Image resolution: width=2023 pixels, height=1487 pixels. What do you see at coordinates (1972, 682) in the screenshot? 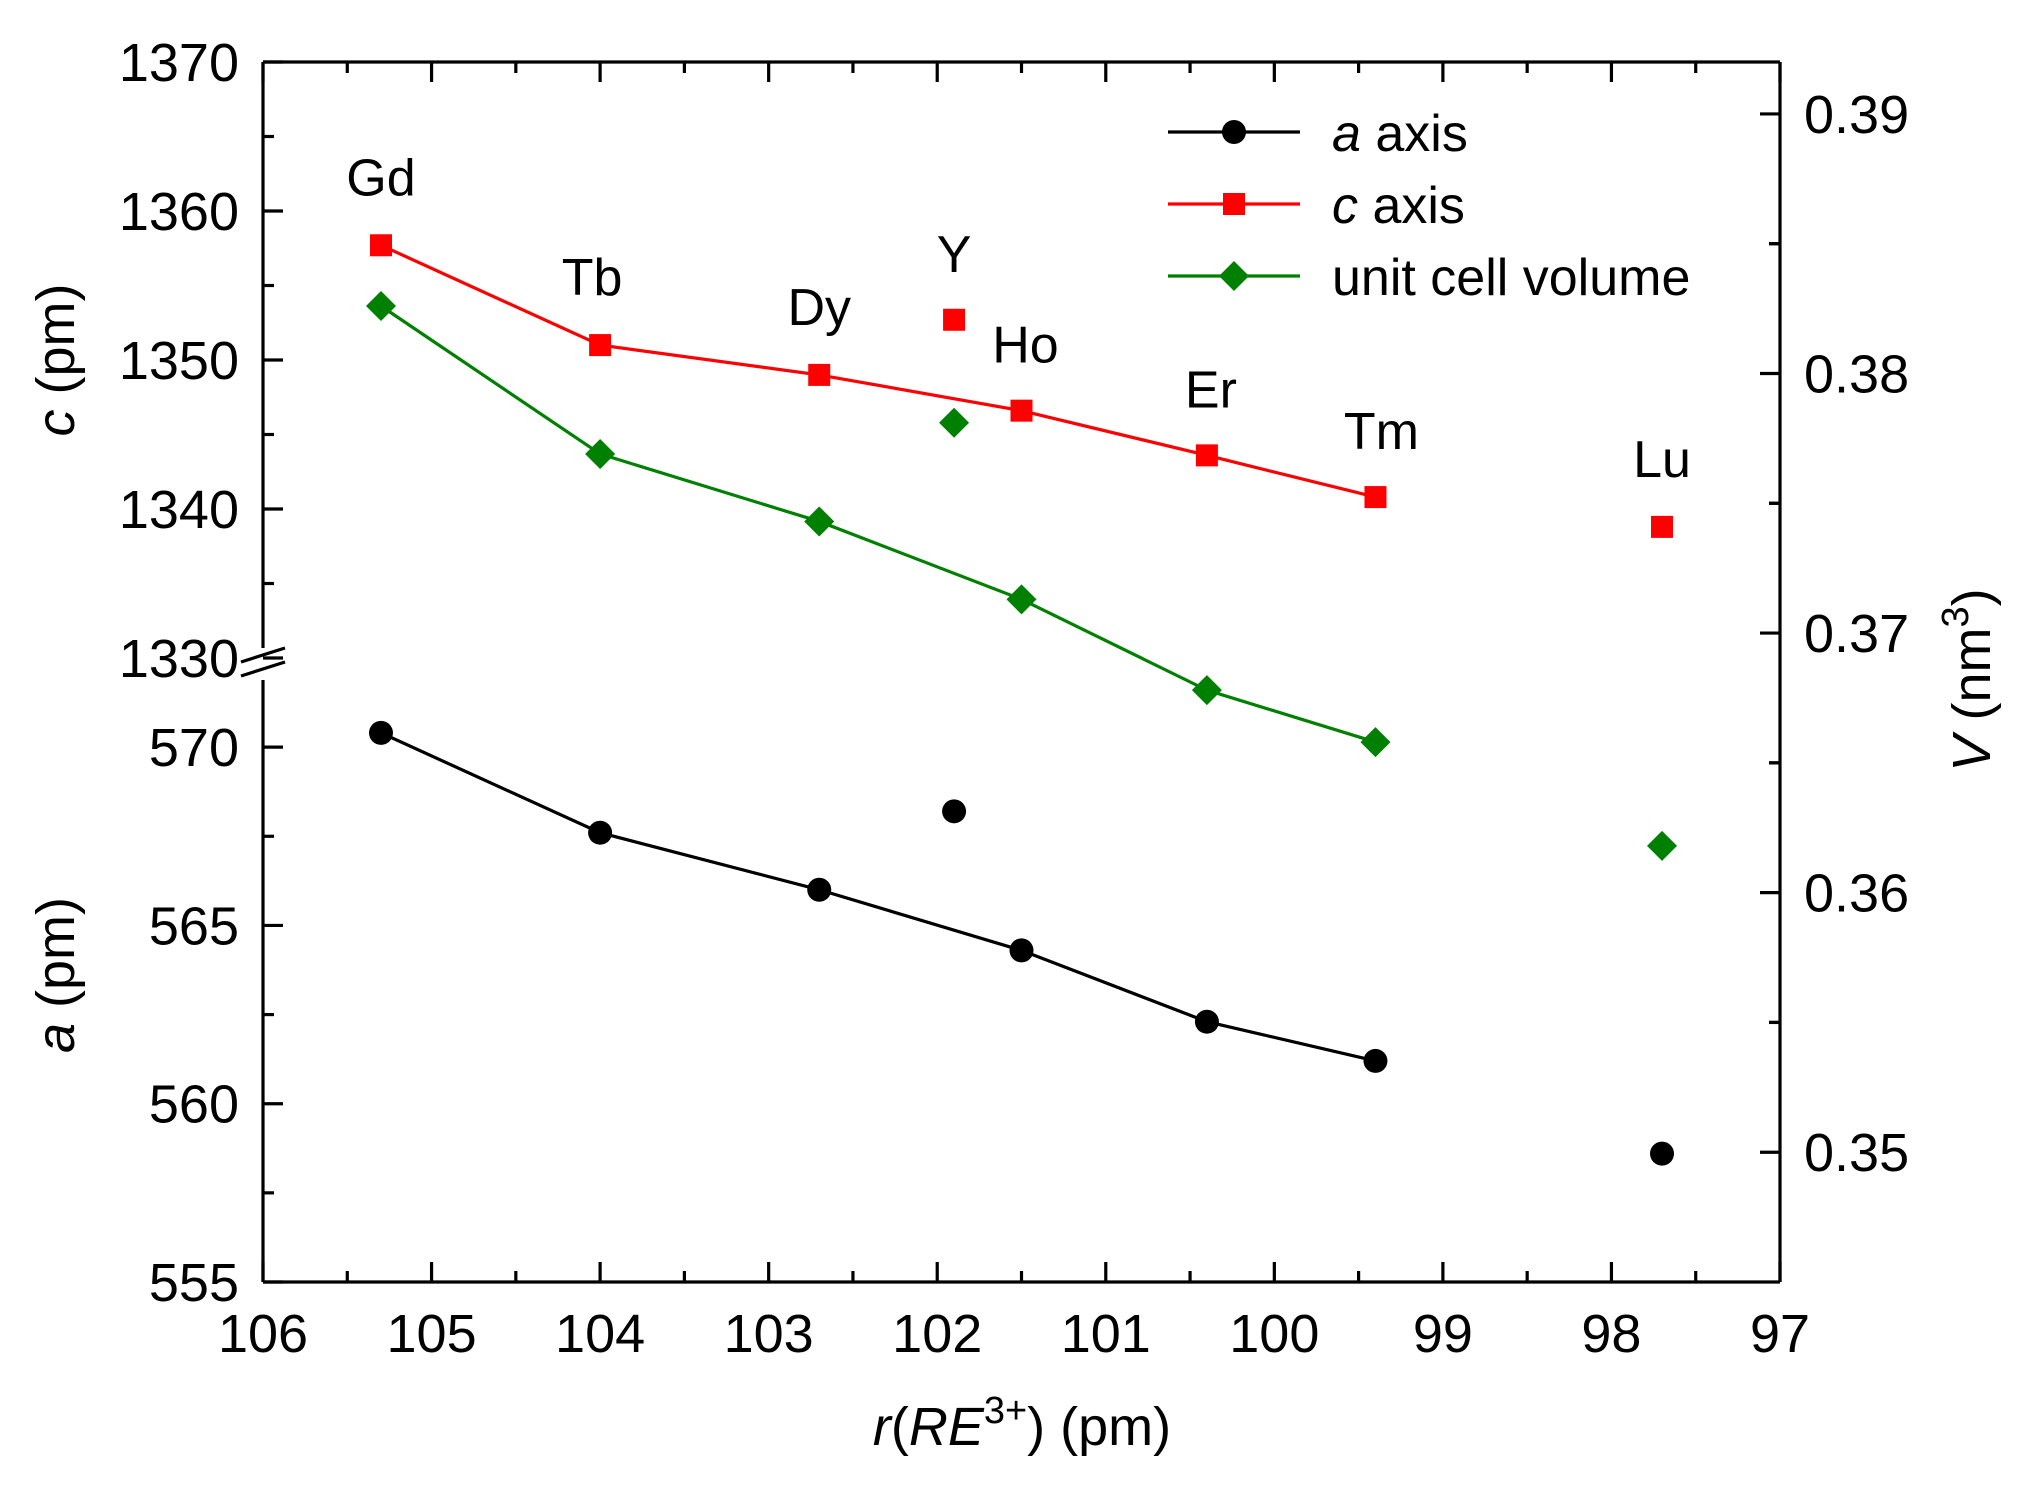
I see `v-title-rest: (nm` at bounding box center [1972, 682].